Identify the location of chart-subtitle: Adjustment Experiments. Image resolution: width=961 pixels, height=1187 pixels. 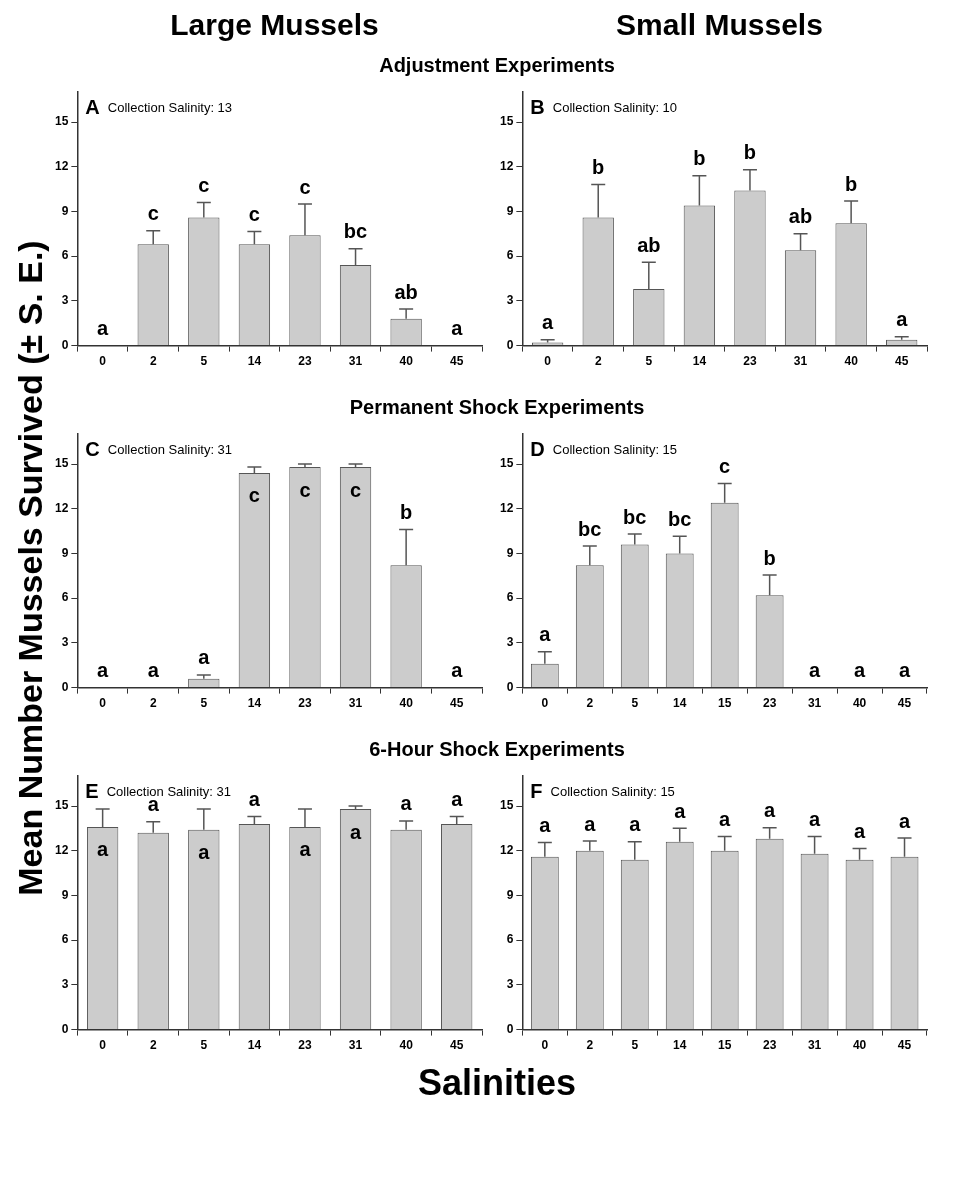
(497, 65).